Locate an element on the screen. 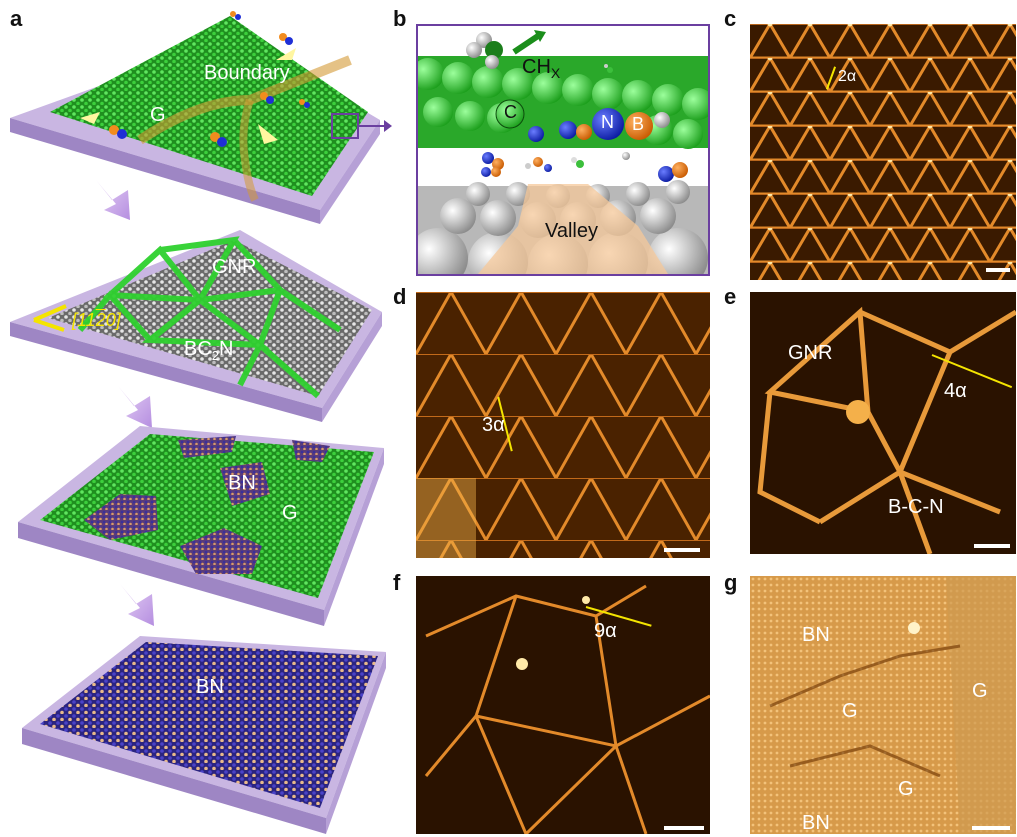 The height and width of the screenshot is (837, 1017). label-period-d: 3α is located at coordinates (493, 425).